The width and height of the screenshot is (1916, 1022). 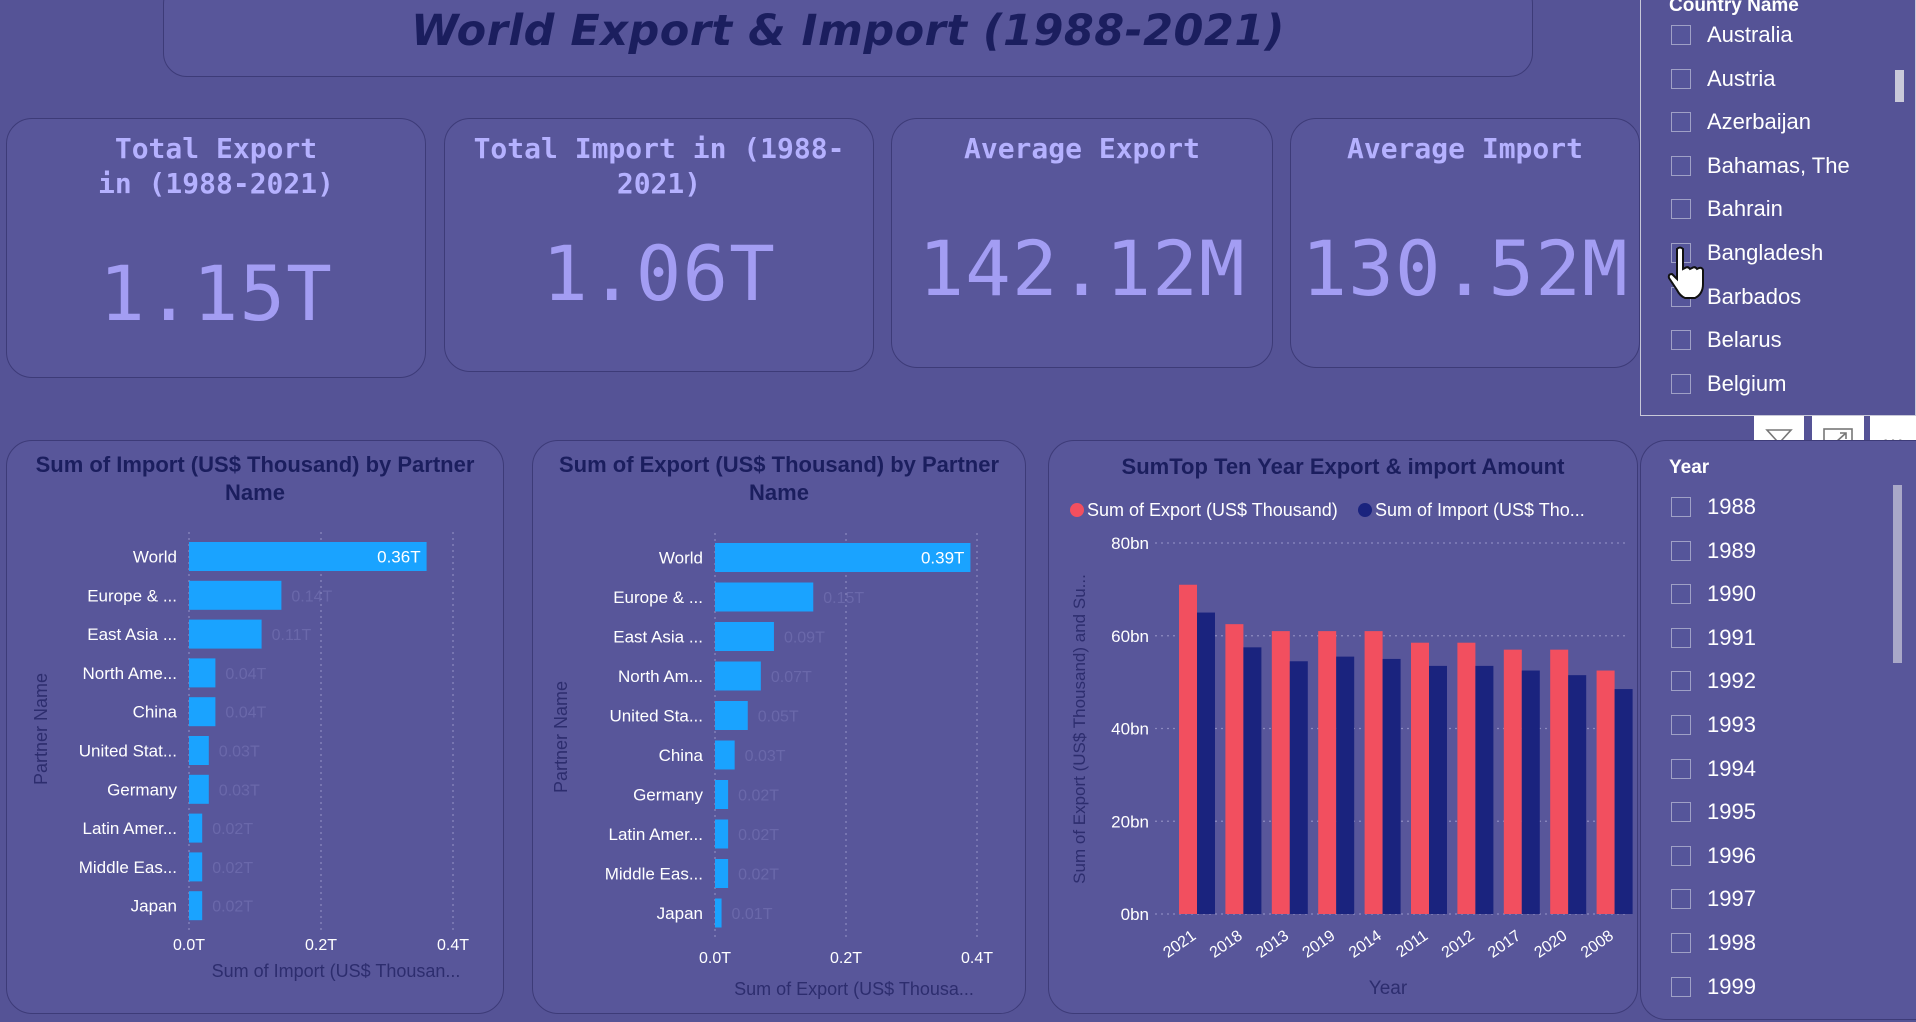 What do you see at coordinates (1897, 574) in the screenshot?
I see `year-slicer-scrollbar` at bounding box center [1897, 574].